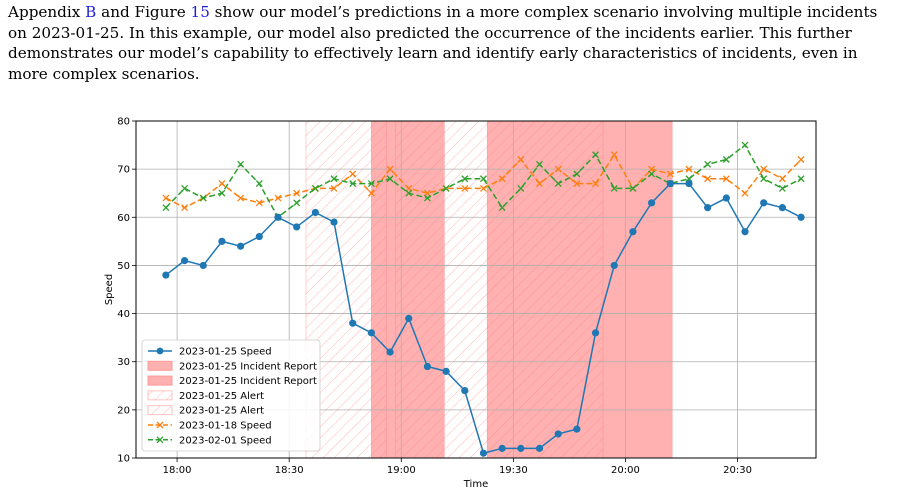  I want to click on legend-entry: 2023-01-18 Speed, so click(210, 426).